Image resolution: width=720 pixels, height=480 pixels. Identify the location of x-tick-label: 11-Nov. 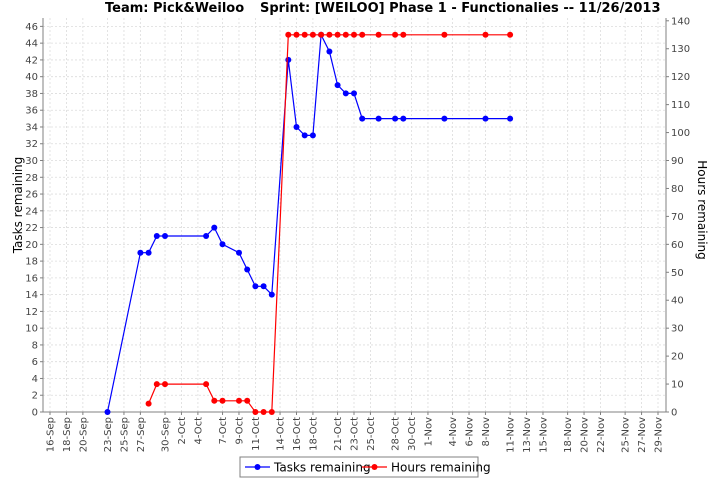
(511, 435).